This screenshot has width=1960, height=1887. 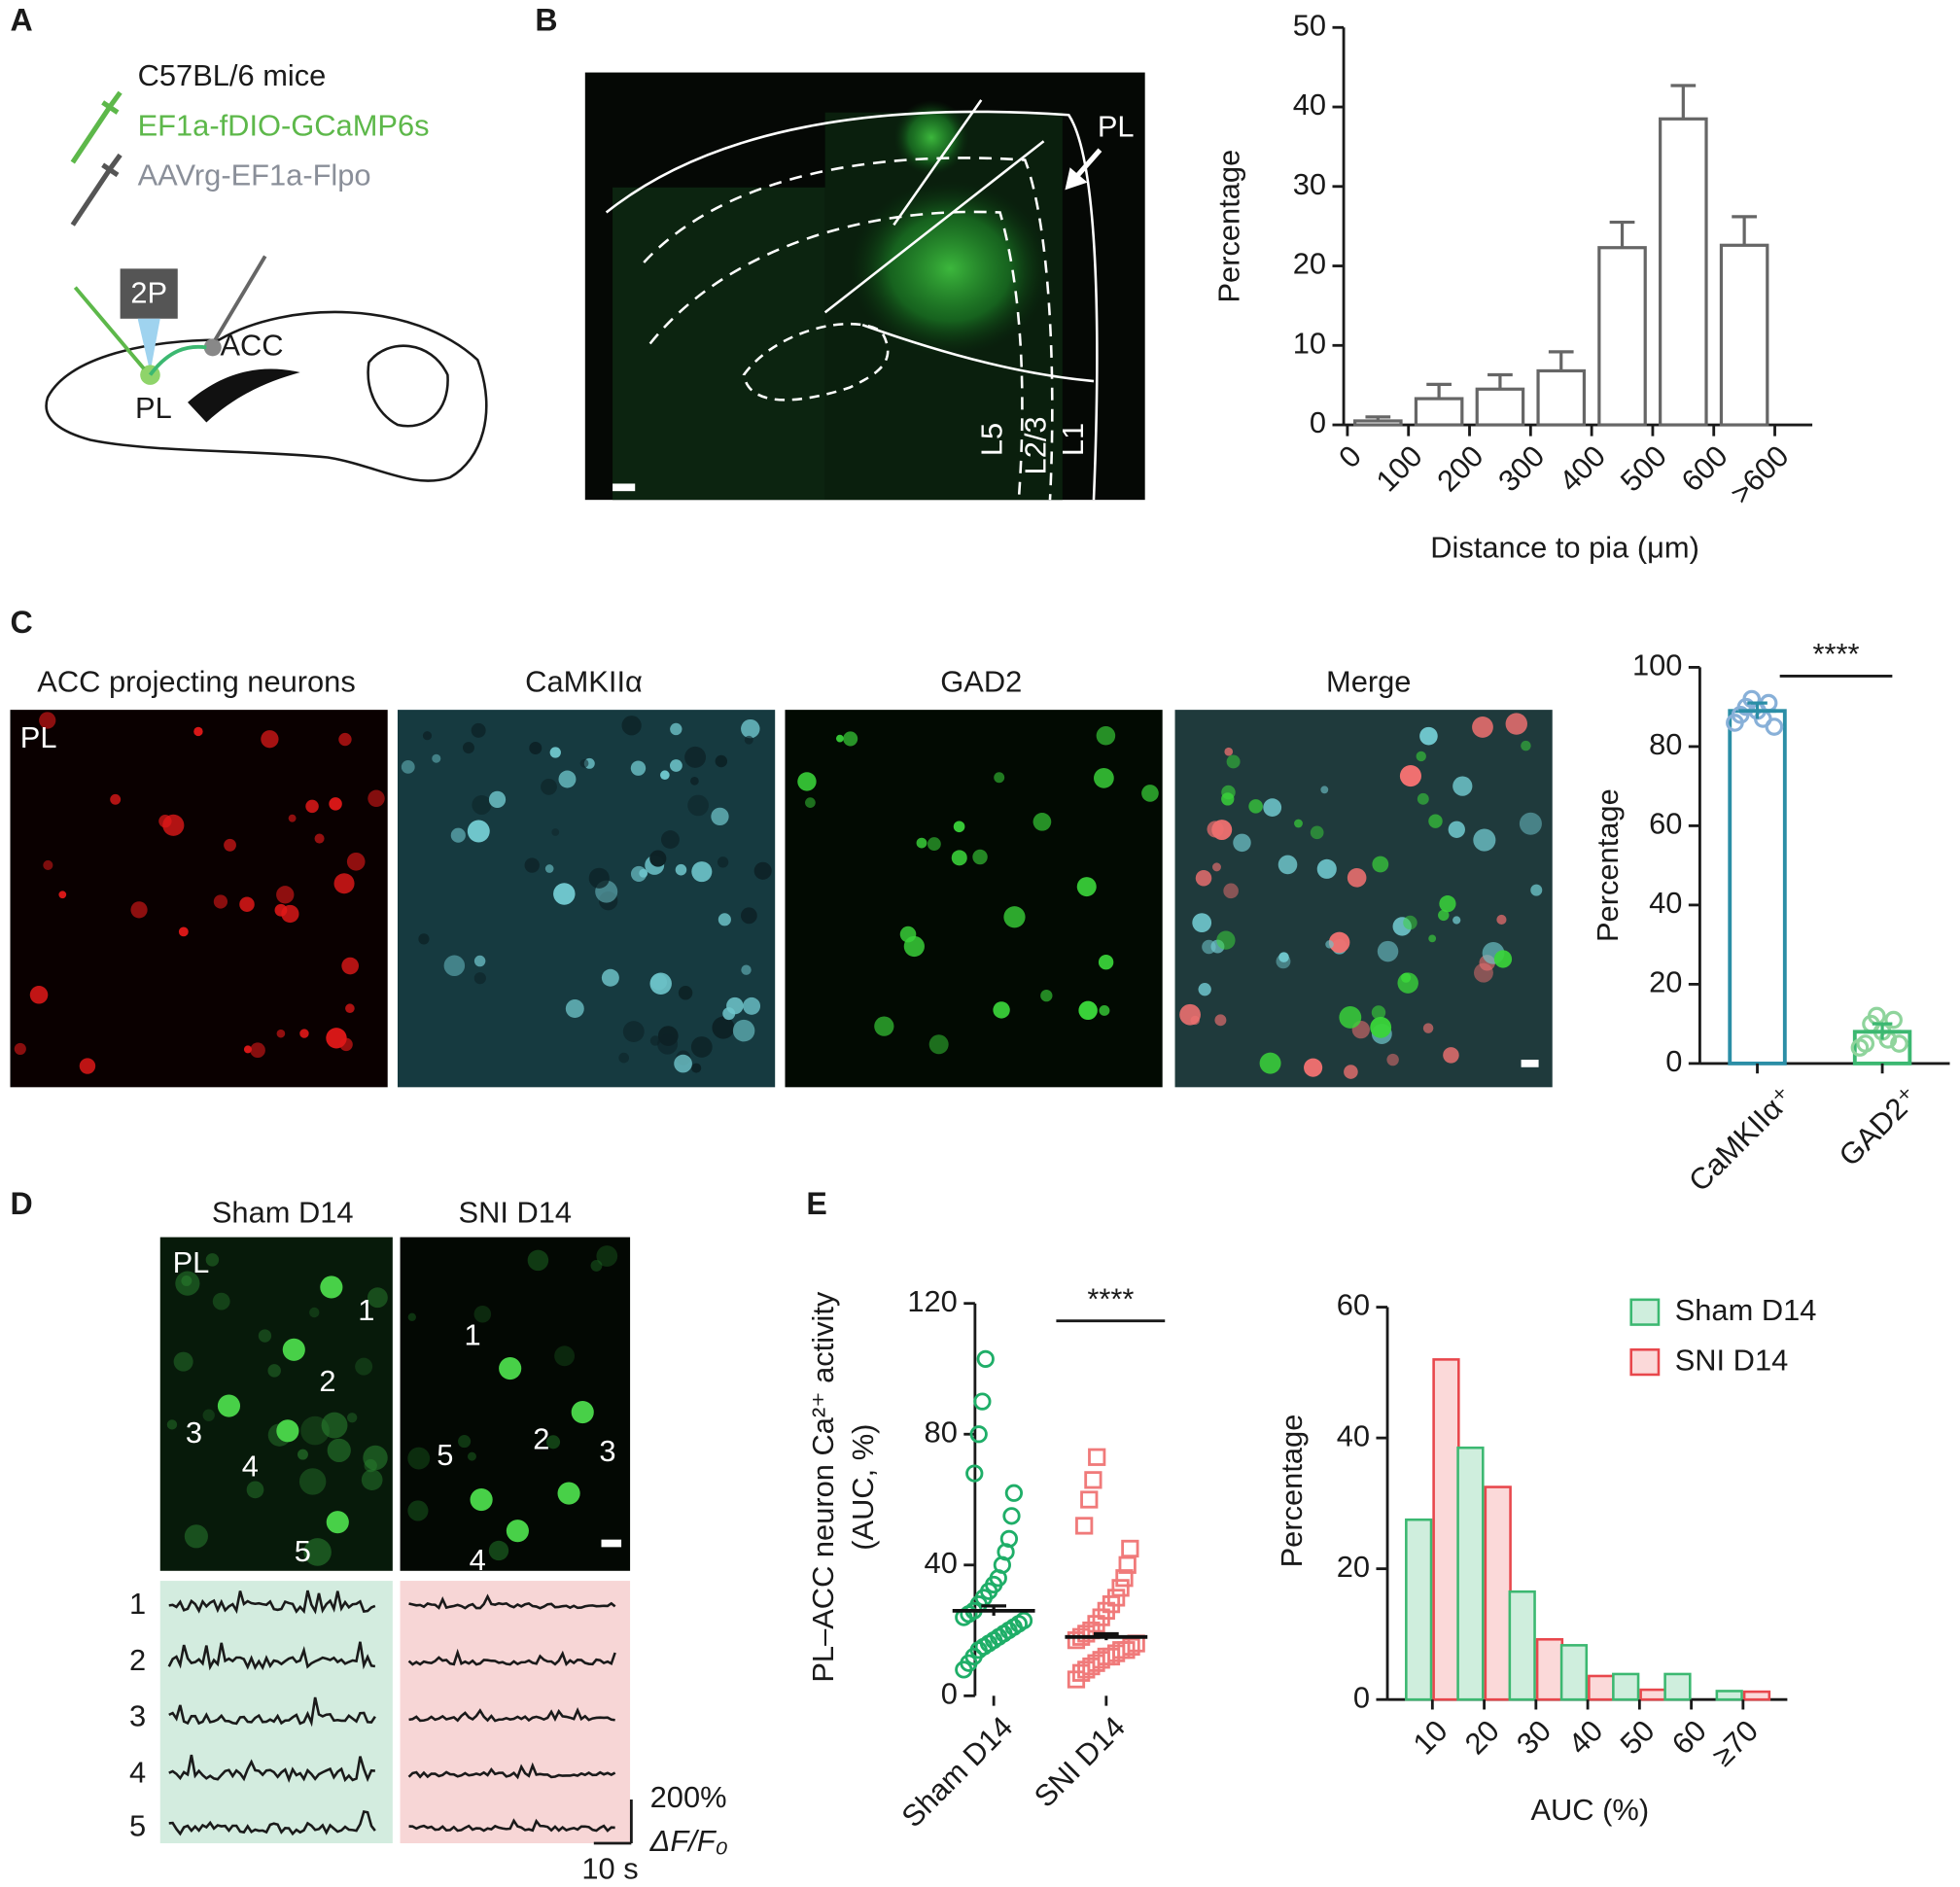 What do you see at coordinates (303, 1551) in the screenshot?
I see `cell-label: 5` at bounding box center [303, 1551].